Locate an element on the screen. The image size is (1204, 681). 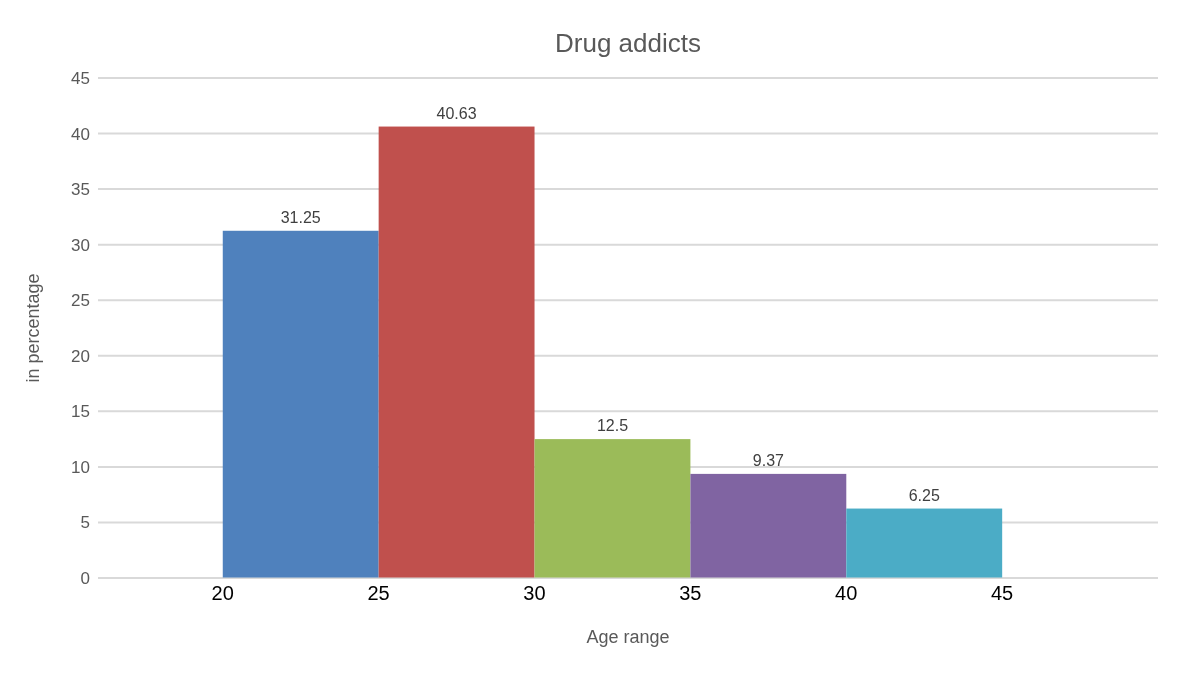
x-tick-label: 25 is located at coordinates (378, 593).